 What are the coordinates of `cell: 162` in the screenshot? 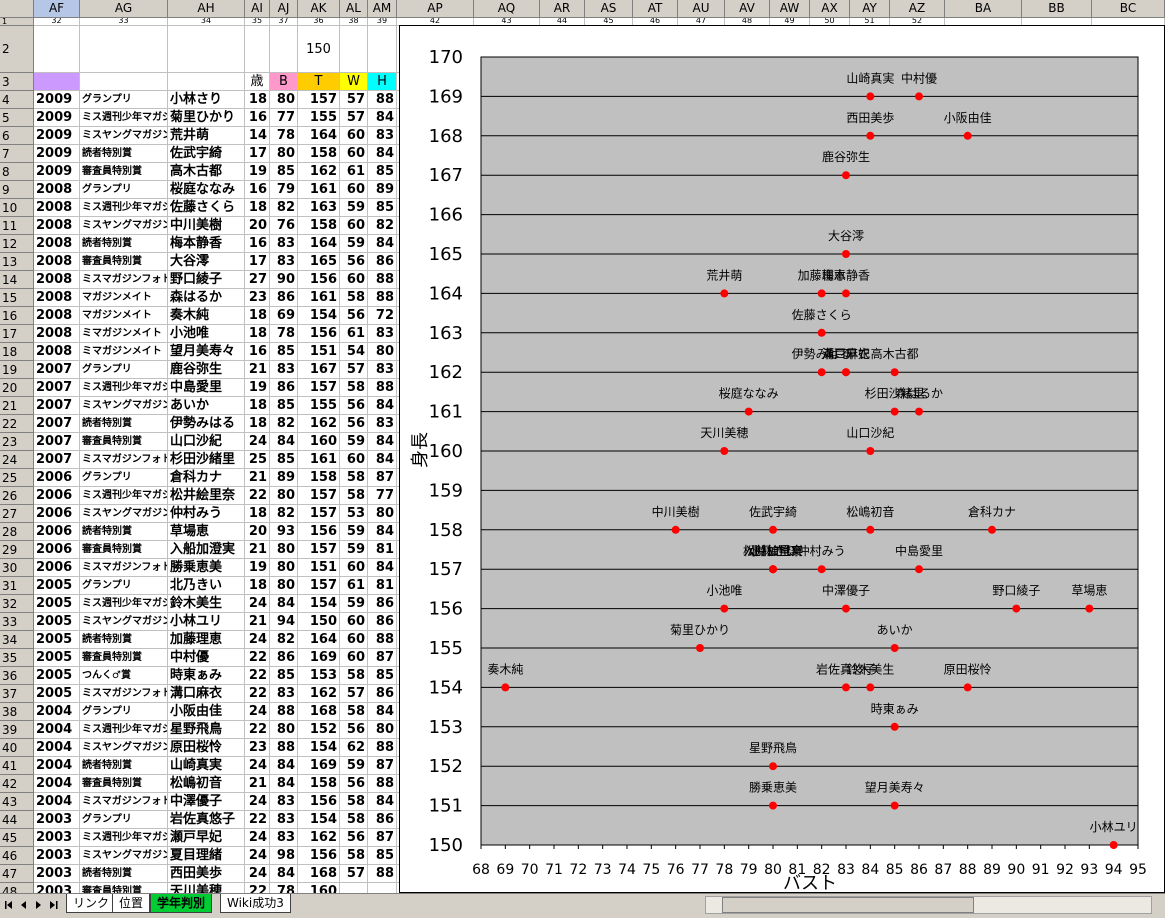 It's located at (319, 424).